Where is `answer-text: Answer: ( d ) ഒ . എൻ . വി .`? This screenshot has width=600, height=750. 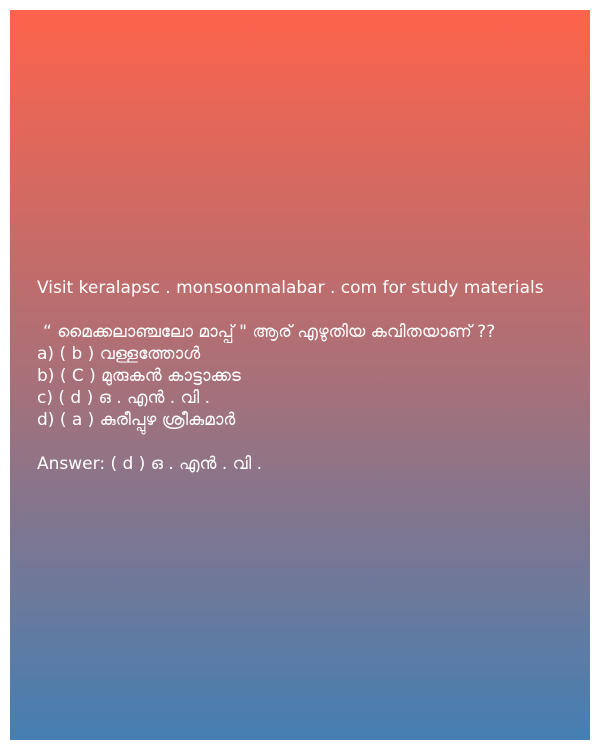
answer-text: Answer: ( d ) ഒ . എൻ . വി . is located at coordinates (150, 464).